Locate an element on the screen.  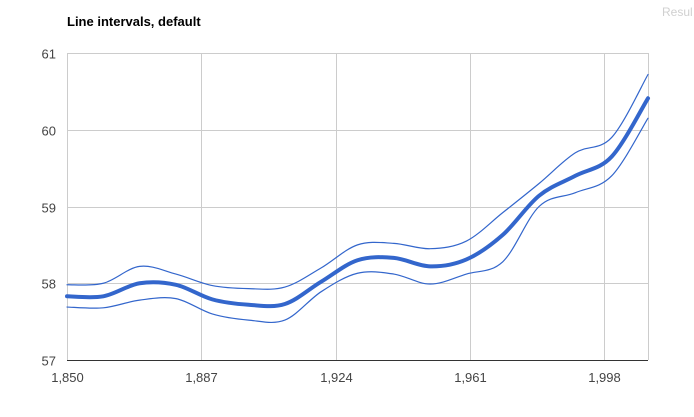
y-tick-label: 59 is located at coordinates (49, 208).